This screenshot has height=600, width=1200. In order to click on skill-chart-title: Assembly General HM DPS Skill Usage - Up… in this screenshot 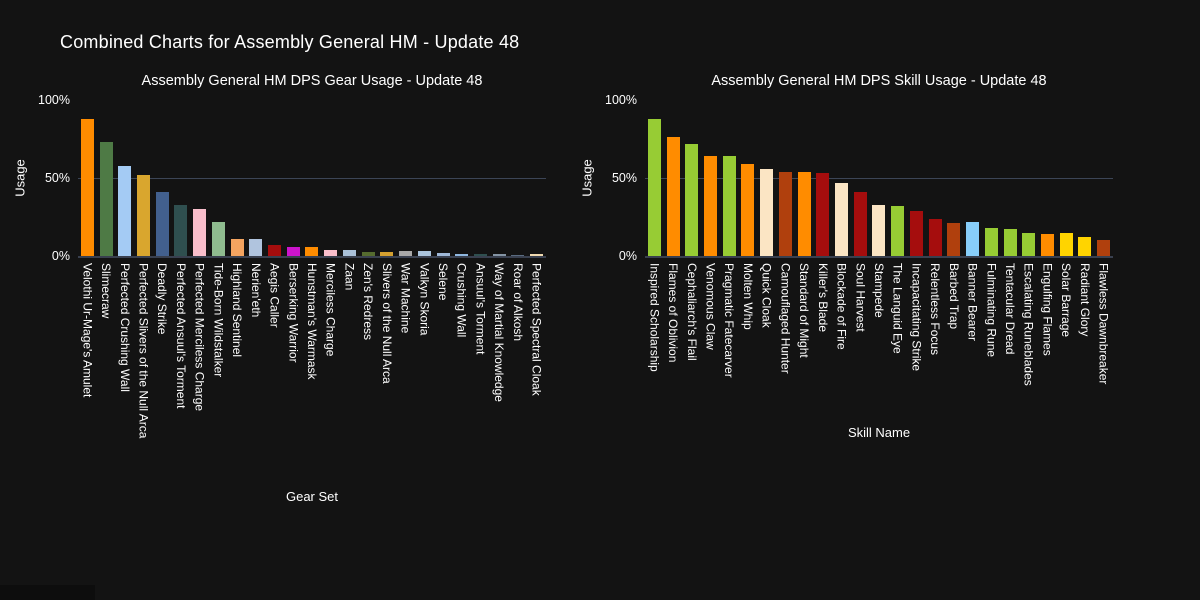, I will do `click(879, 81)`.